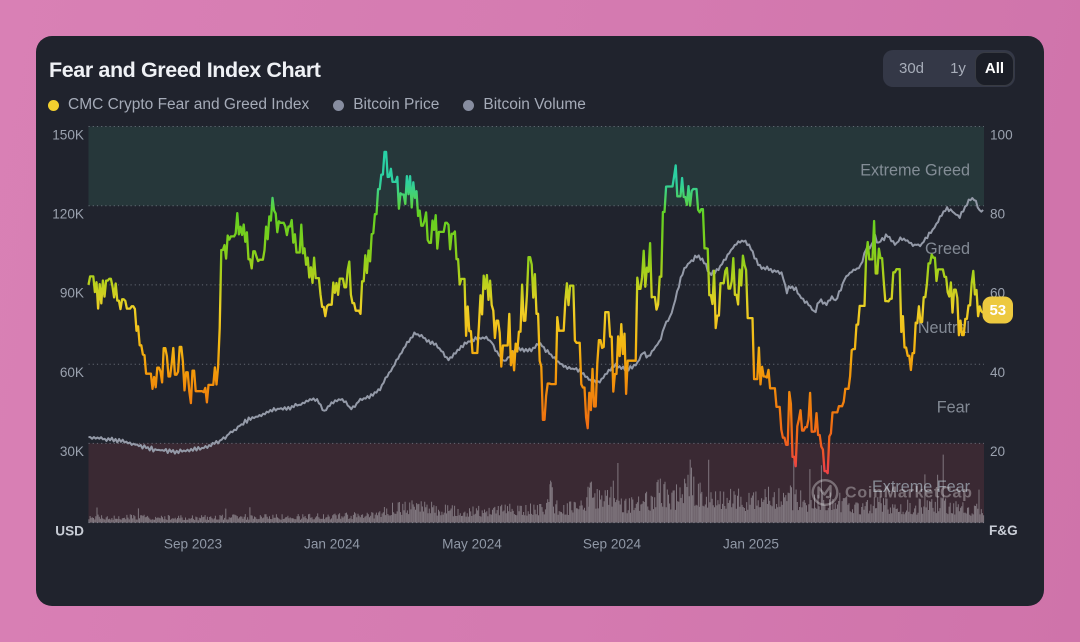 The width and height of the screenshot is (1080, 642). What do you see at coordinates (751, 544) in the screenshot?
I see `svg-text: Jan 2025` at bounding box center [751, 544].